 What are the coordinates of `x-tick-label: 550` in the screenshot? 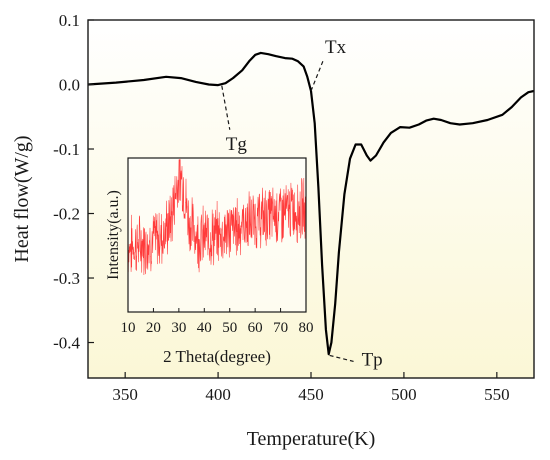 It's located at (497, 394).